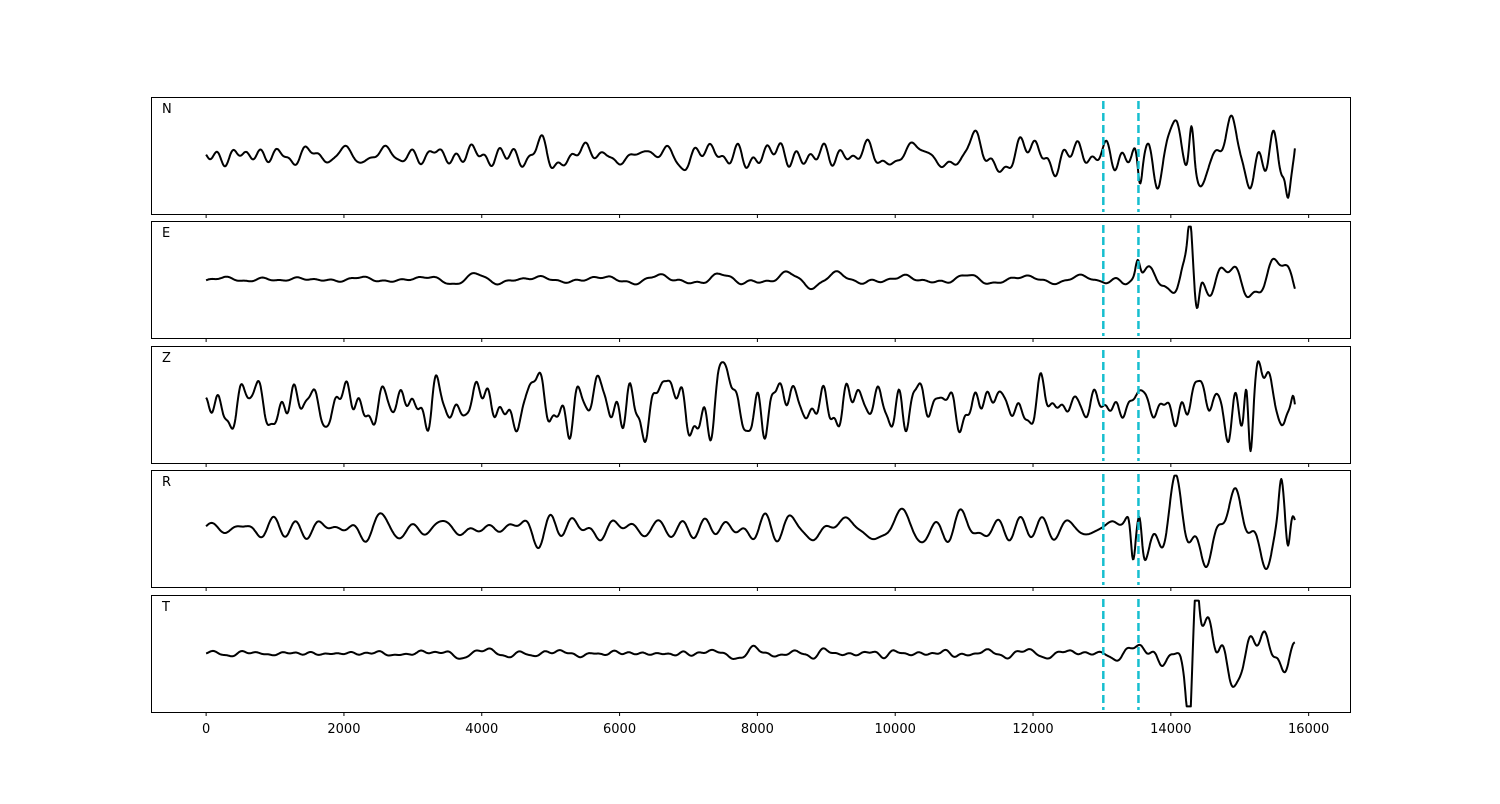 The image size is (1500, 804). I want to click on panel-z: Z, so click(751, 406).